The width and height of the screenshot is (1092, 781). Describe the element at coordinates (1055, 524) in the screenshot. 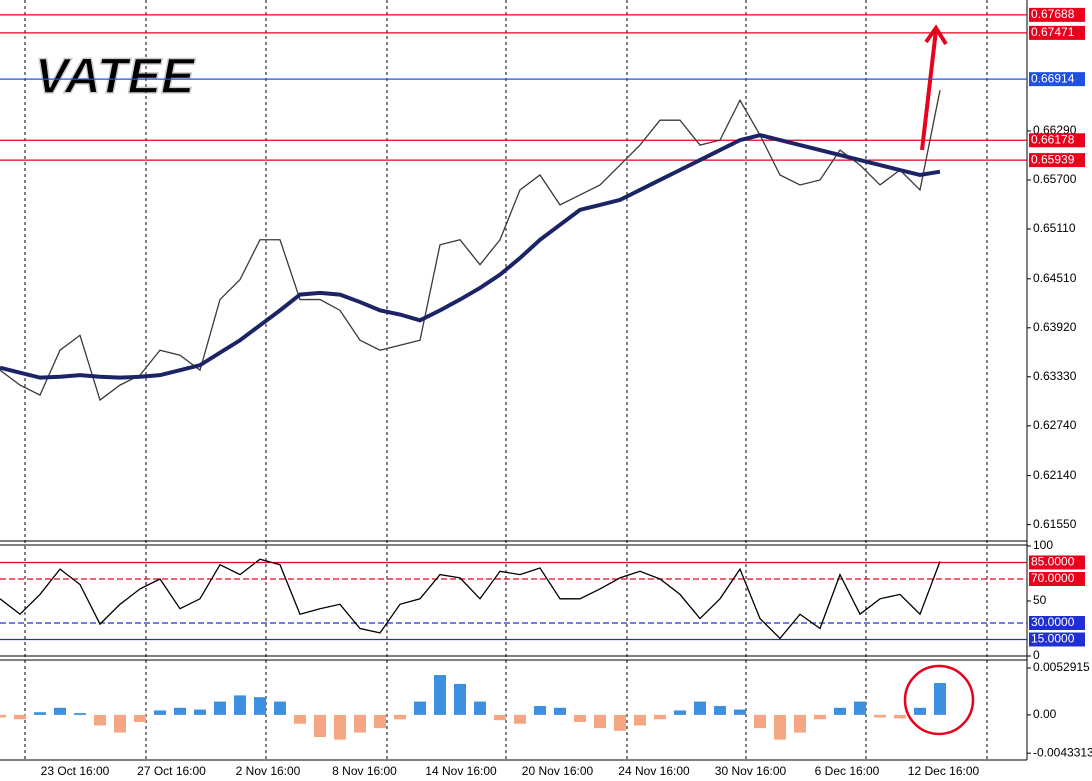

I see `y-tick-label: 0.61550` at that location.